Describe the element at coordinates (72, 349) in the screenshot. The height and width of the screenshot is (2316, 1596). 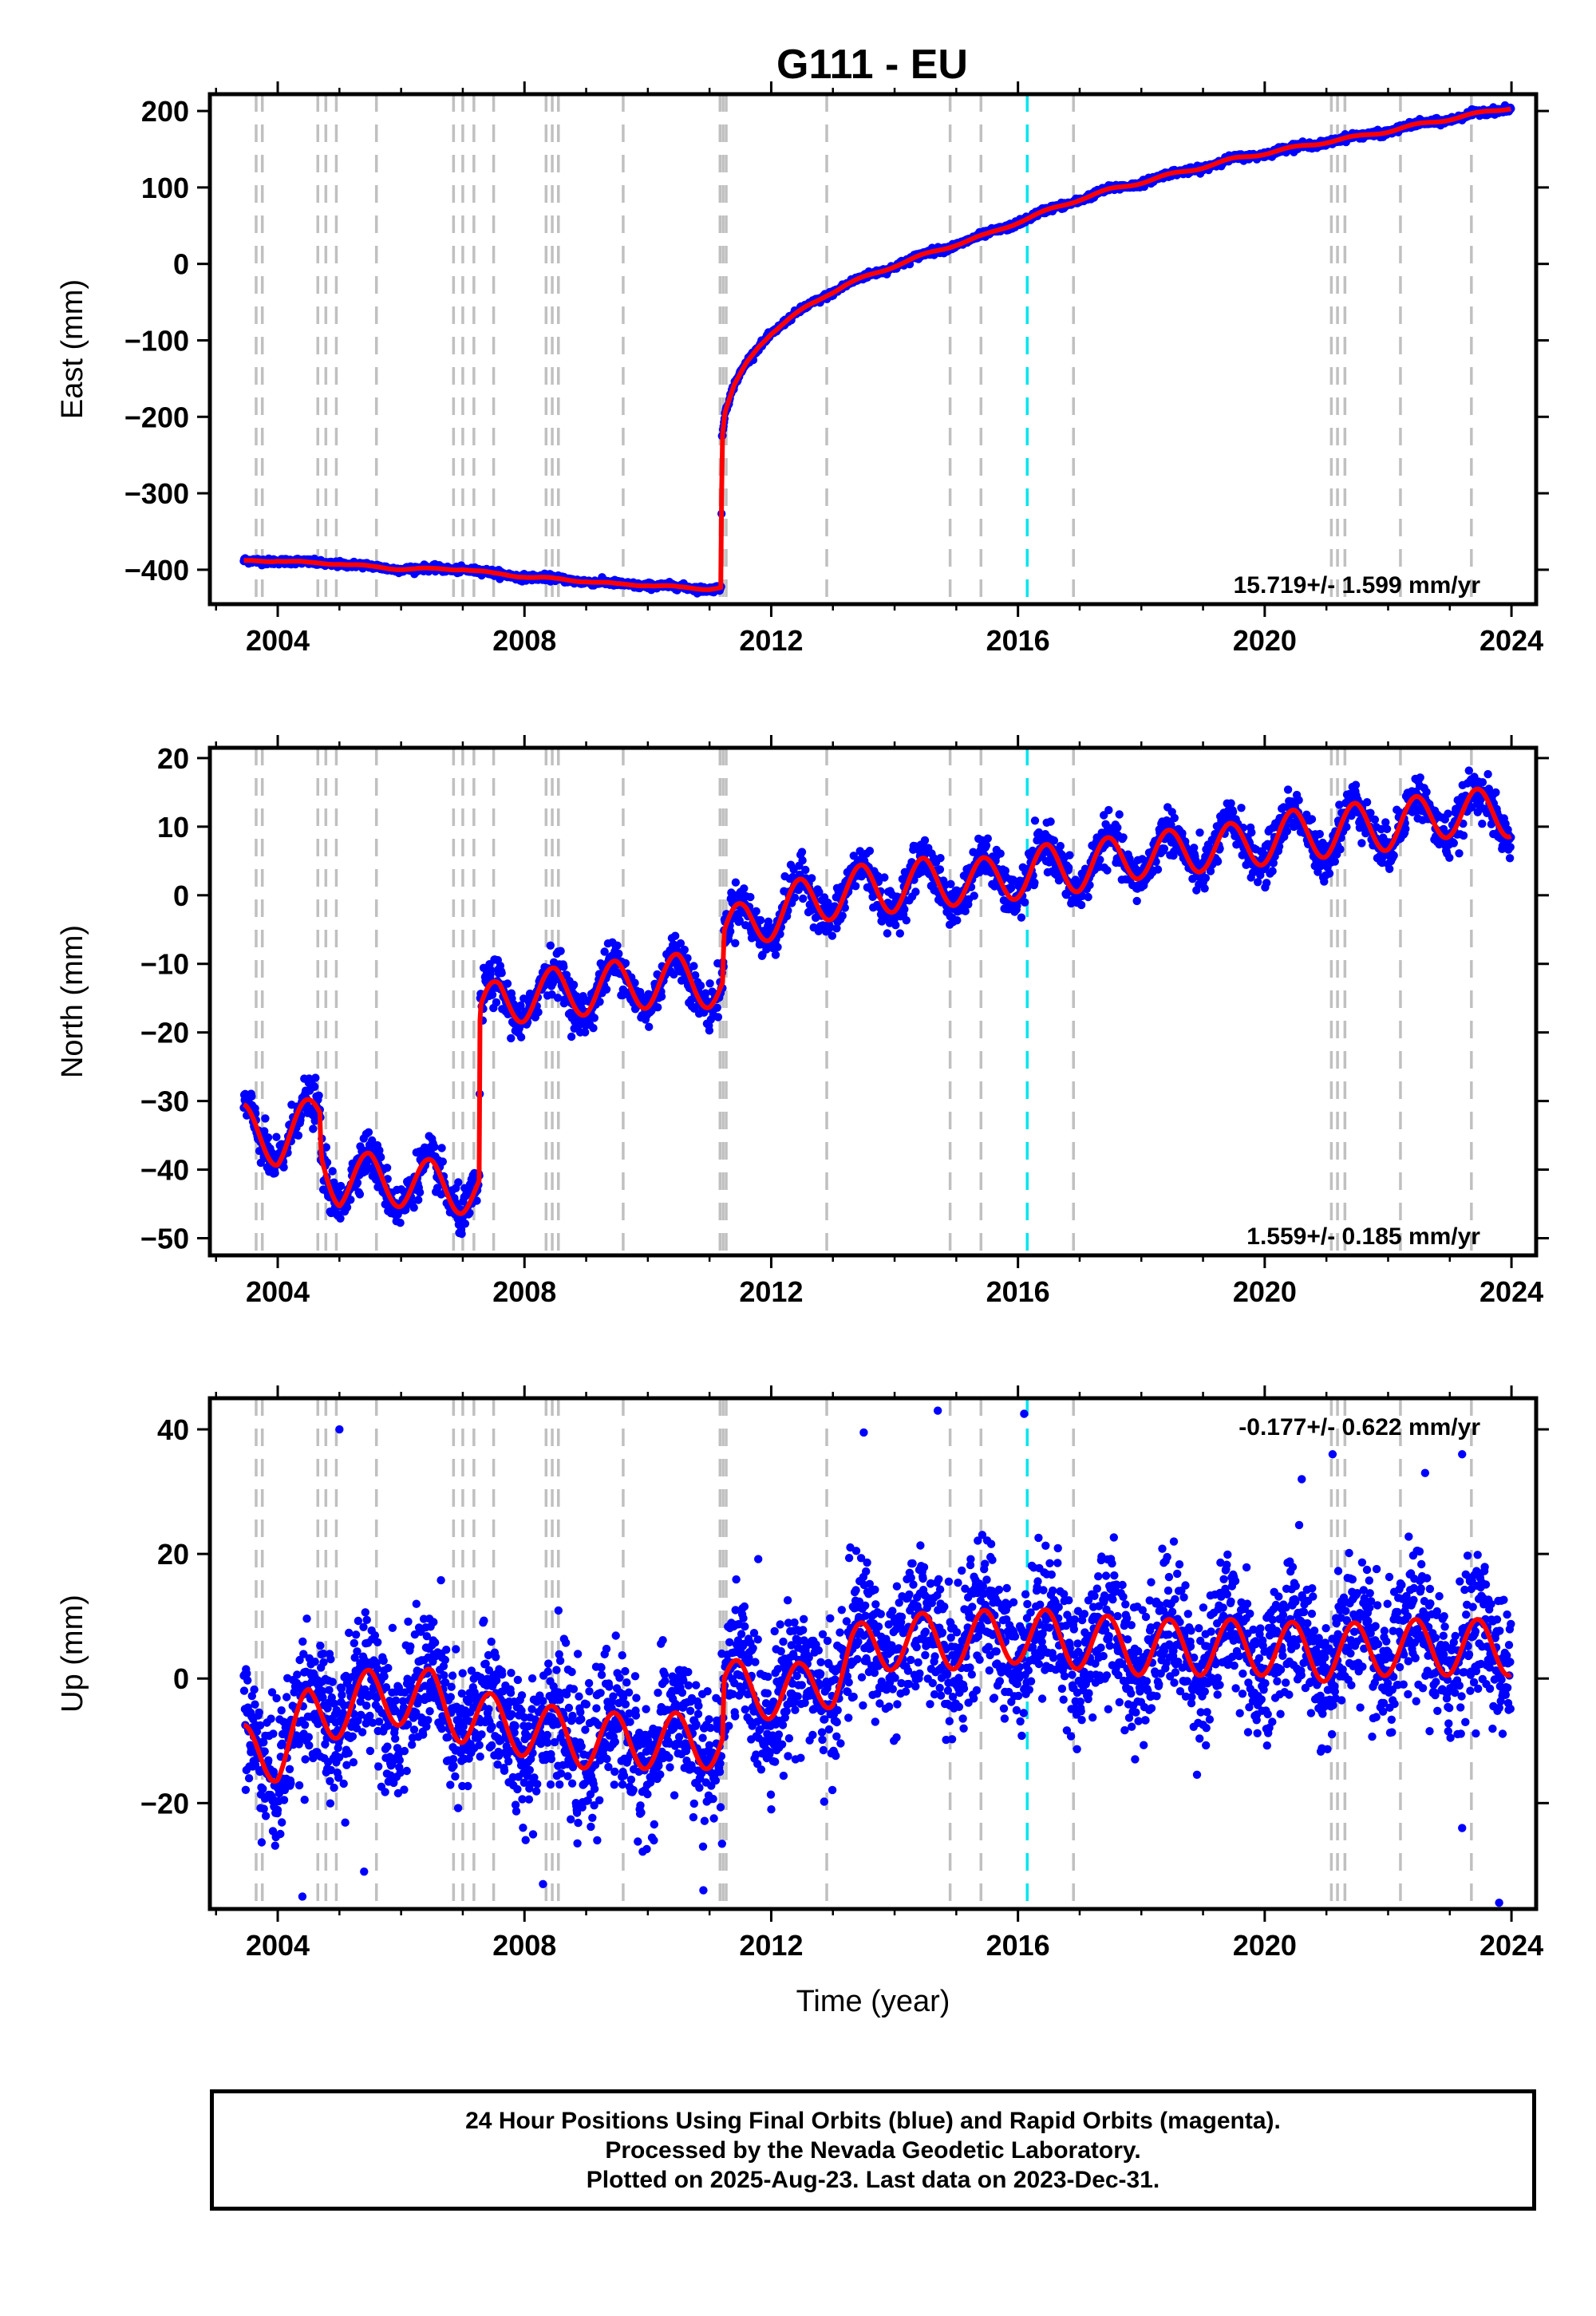
I see `east-axis-title: East (mm)` at that location.